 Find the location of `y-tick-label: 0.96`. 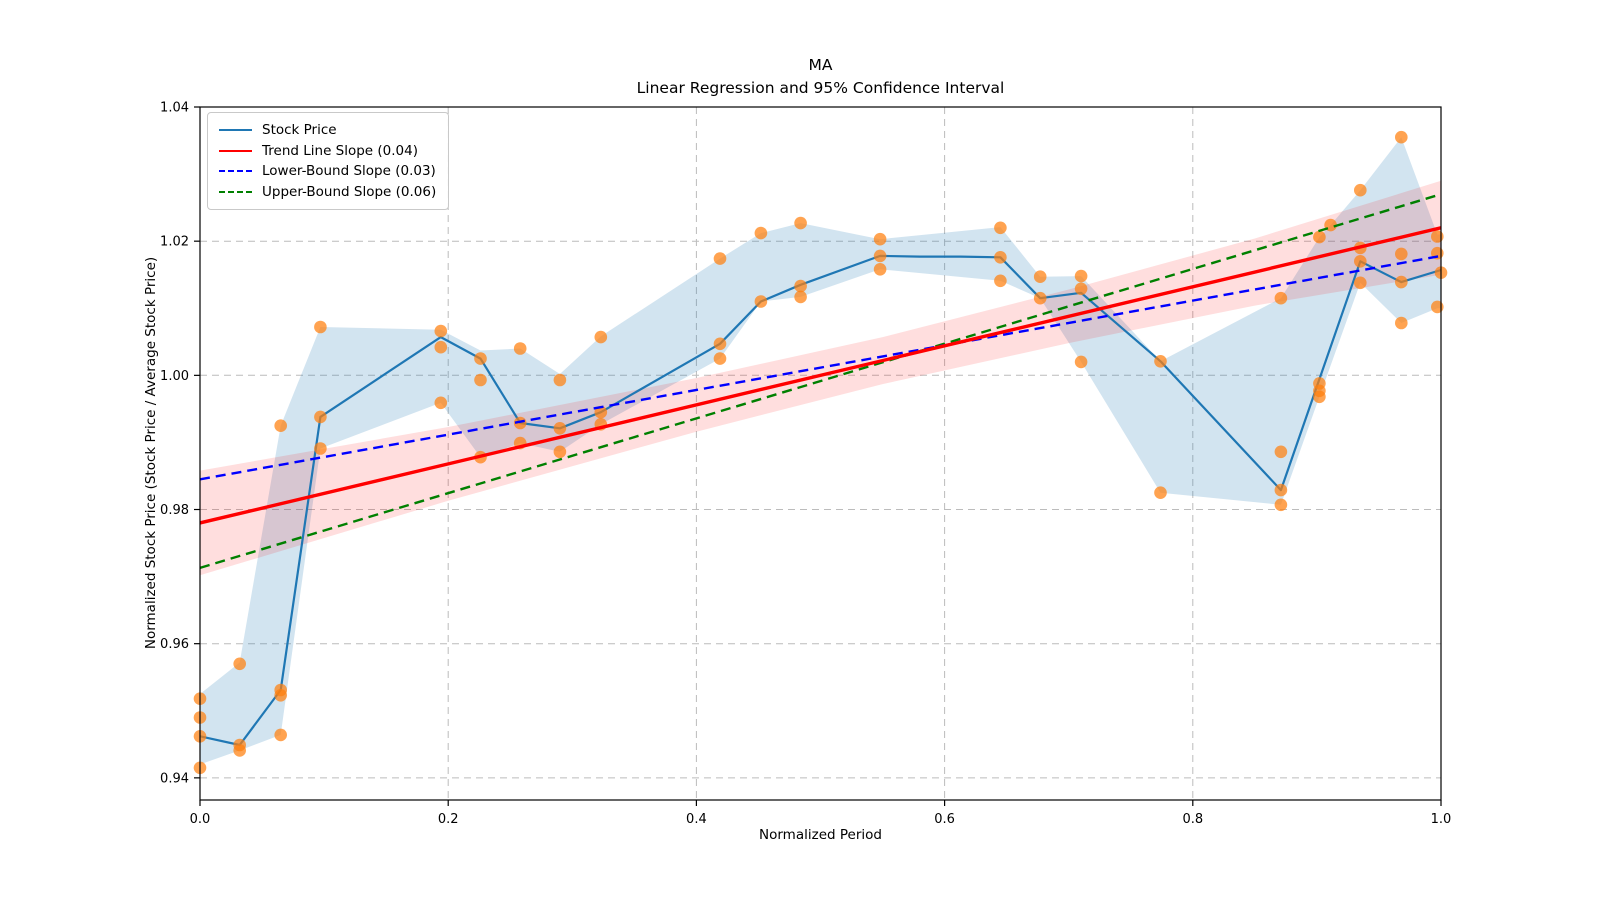

y-tick-label: 0.96 is located at coordinates (174, 644).